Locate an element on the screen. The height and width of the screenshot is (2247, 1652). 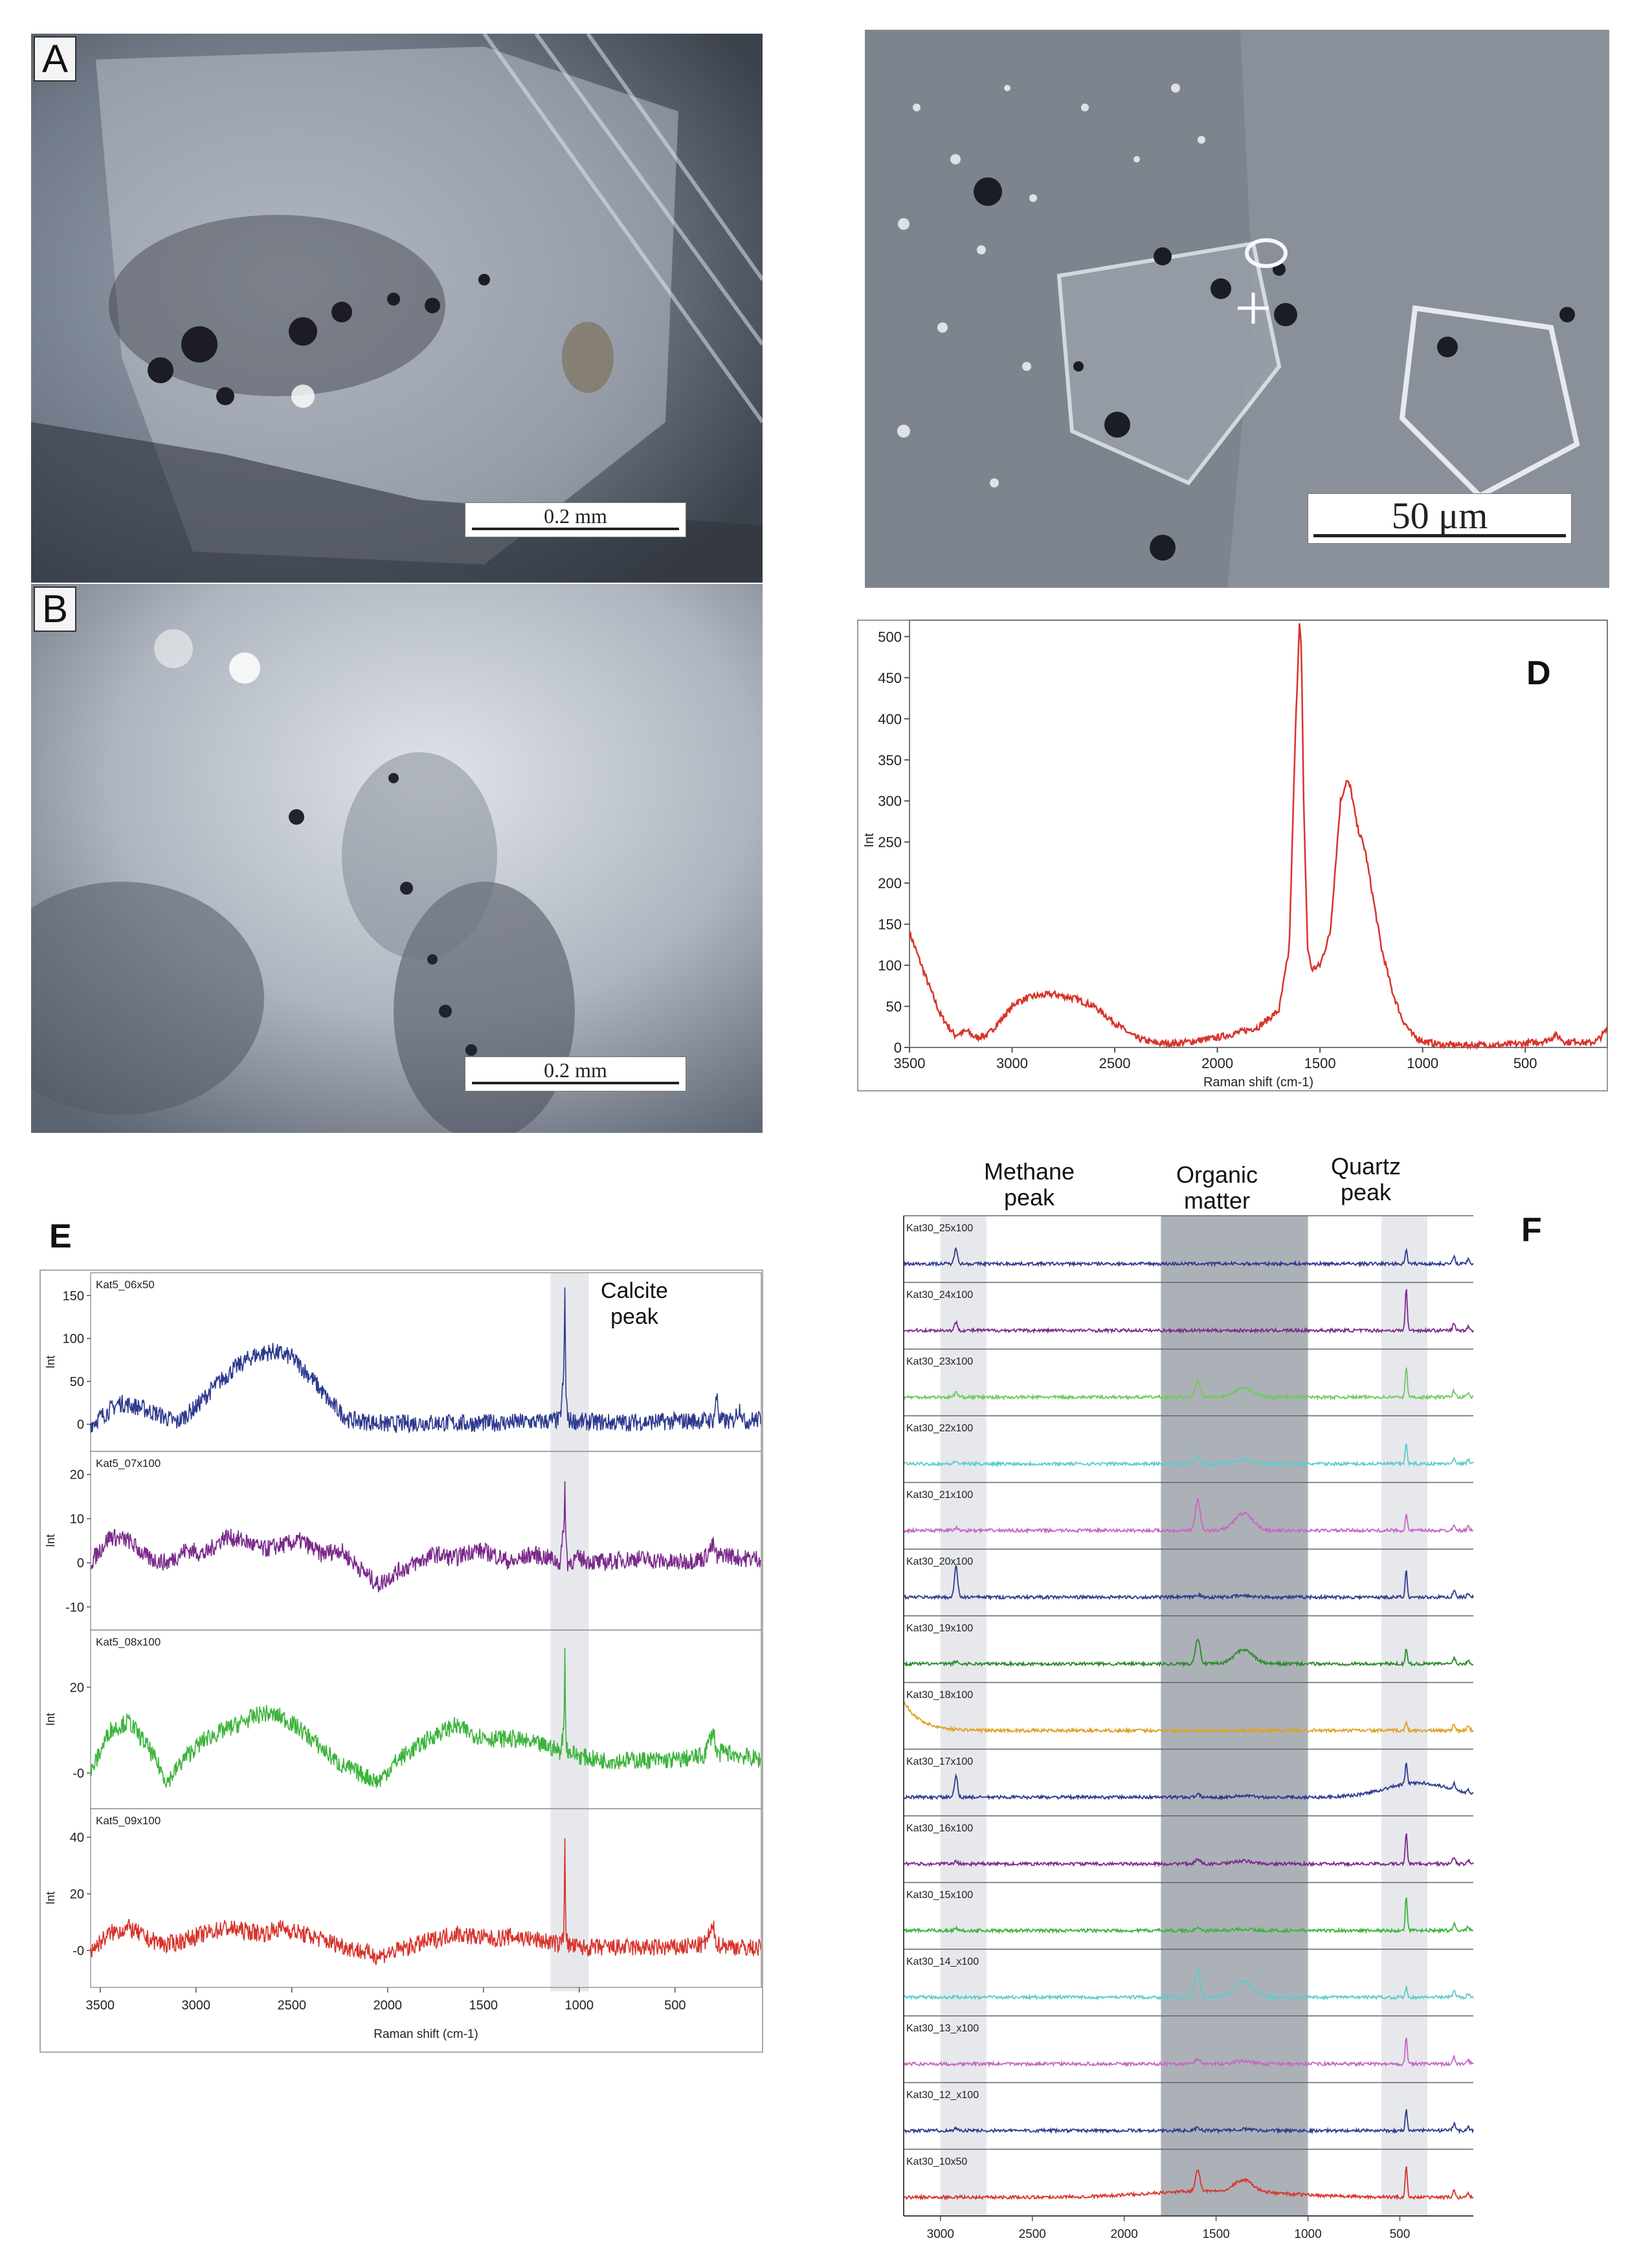
annotation-calcite-peak: Calcite peak is located at coordinates (634, 1304).